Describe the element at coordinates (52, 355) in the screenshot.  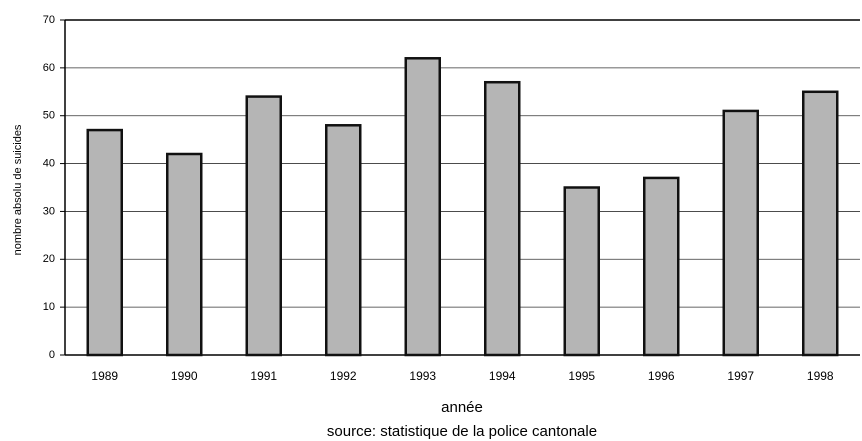
I see `y-tick-label: 0` at that location.